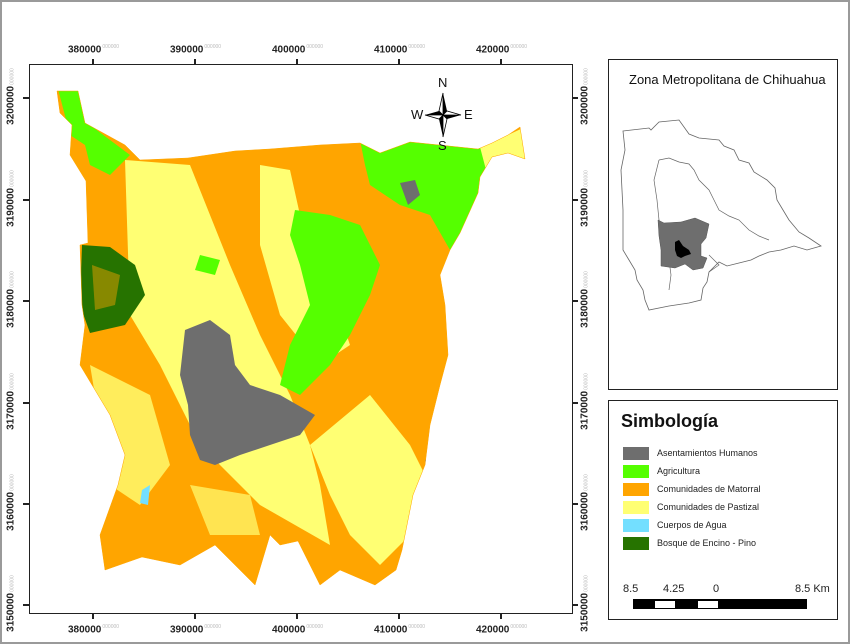 This screenshot has height=644, width=850. What do you see at coordinates (585, 299) in the screenshot?
I see `y-label-right: 3180000000000` at bounding box center [585, 299].